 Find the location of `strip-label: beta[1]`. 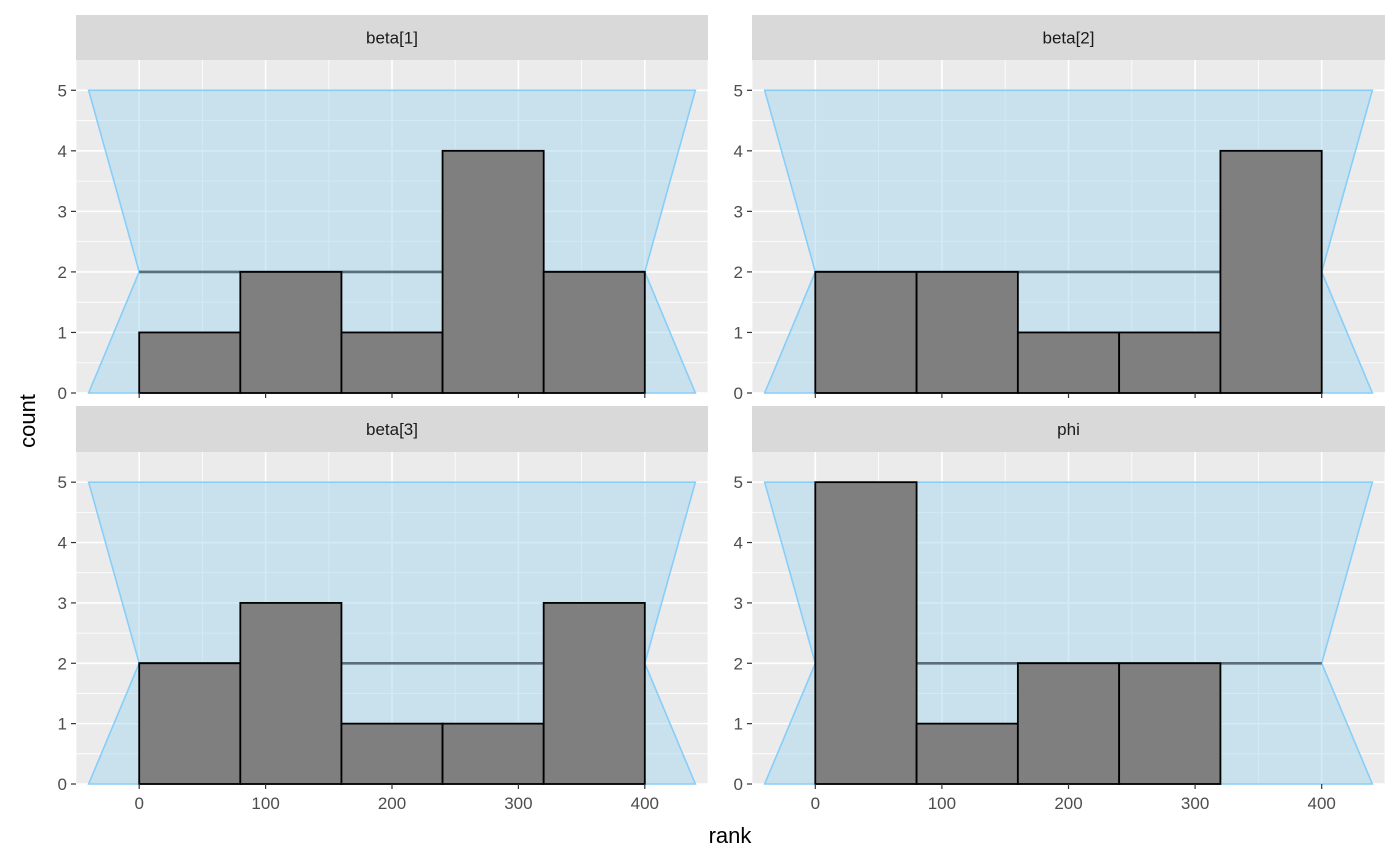

strip-label: beta[1] is located at coordinates (392, 38).